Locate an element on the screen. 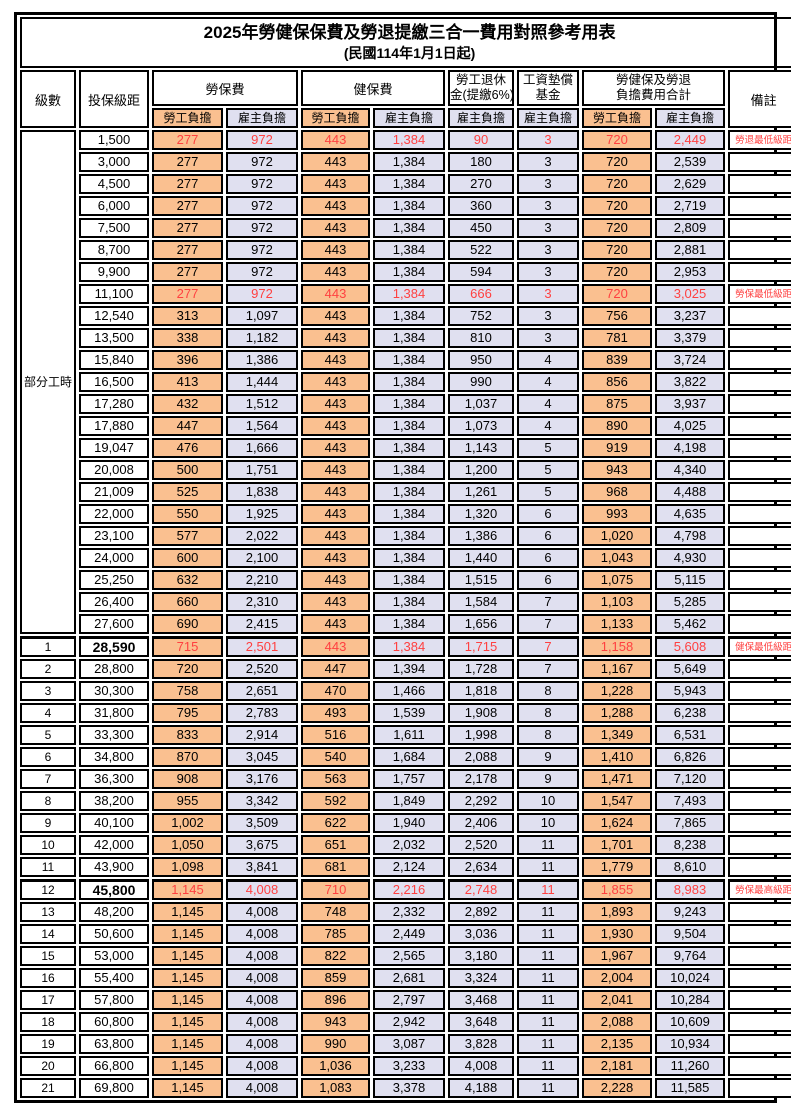  cell-salary: 17,280 is located at coordinates (114, 404).